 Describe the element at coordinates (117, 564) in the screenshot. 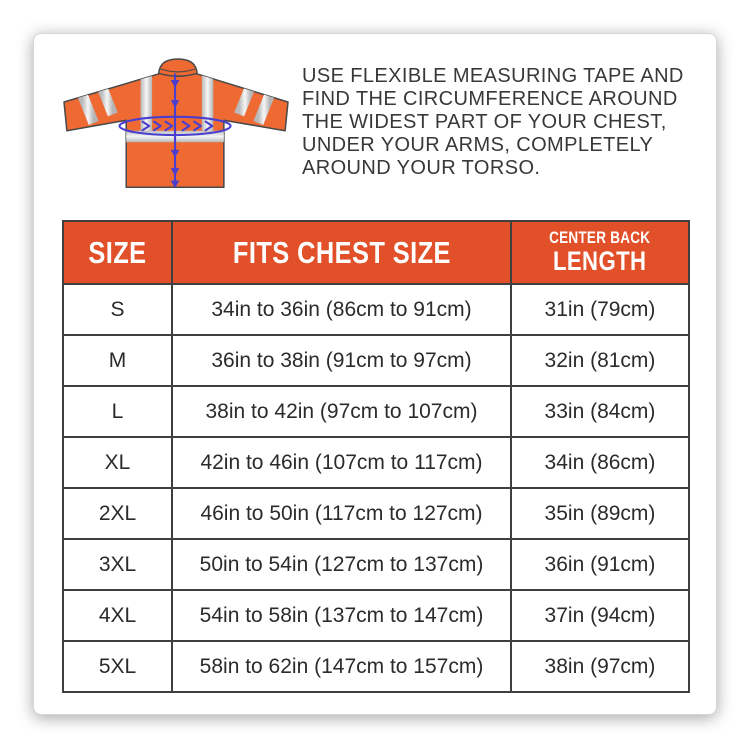

I see `size-cell: 3XL` at that location.